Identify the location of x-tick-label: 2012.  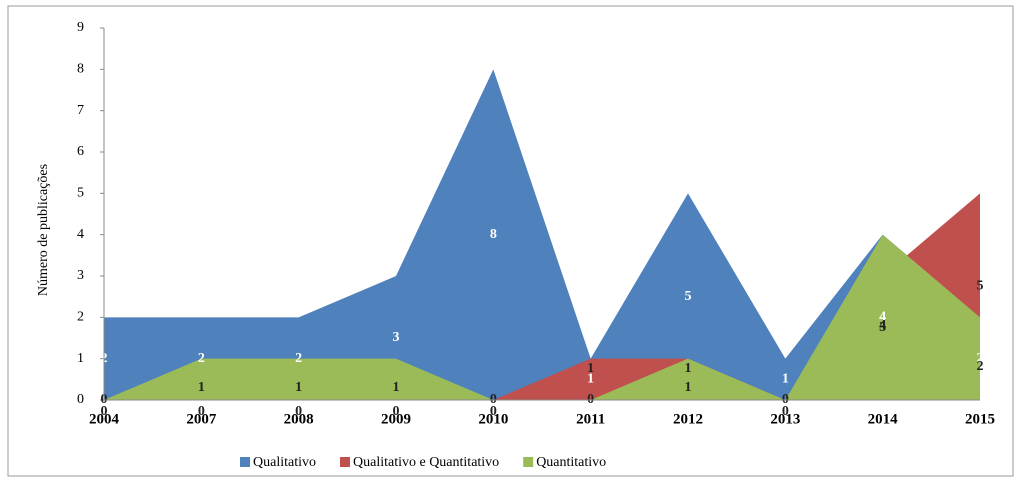
(688, 419).